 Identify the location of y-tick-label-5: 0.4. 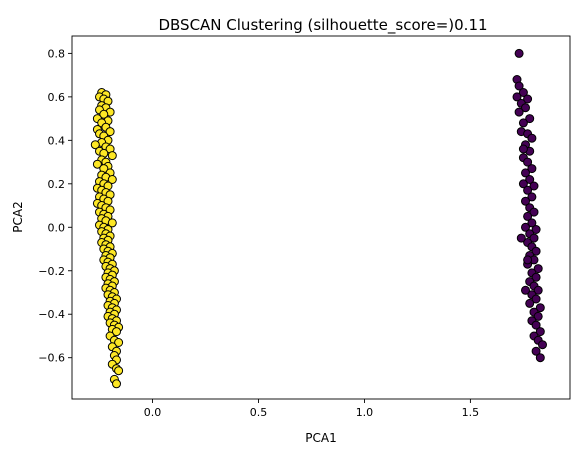
(57, 140).